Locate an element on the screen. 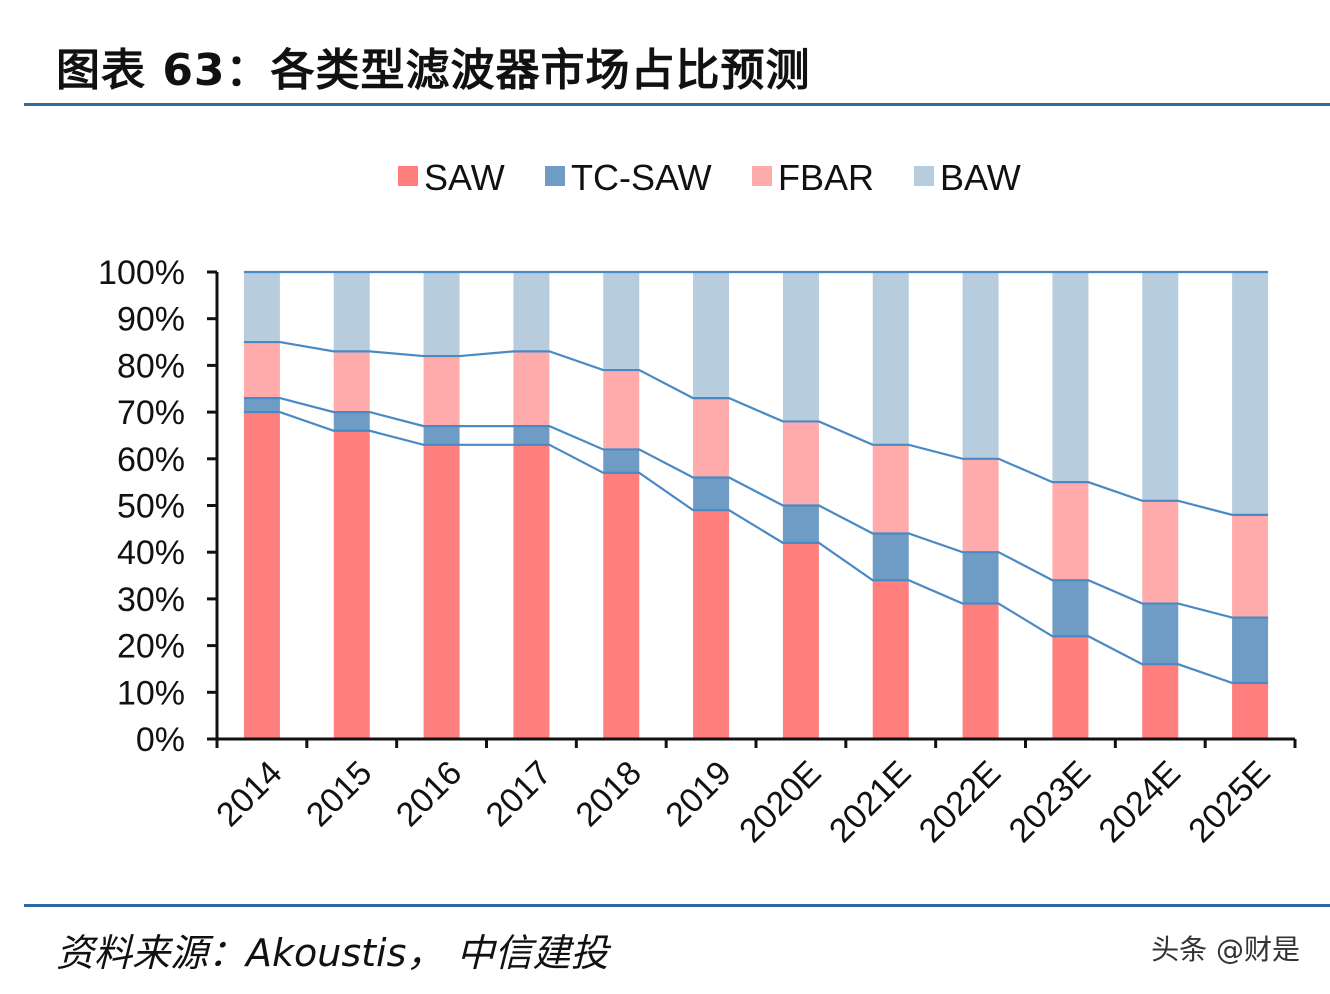  y-axis: 0% 10% 20% 30% 40% 50% 60% 70% 80% 90% 100% is located at coordinates (158, 506).